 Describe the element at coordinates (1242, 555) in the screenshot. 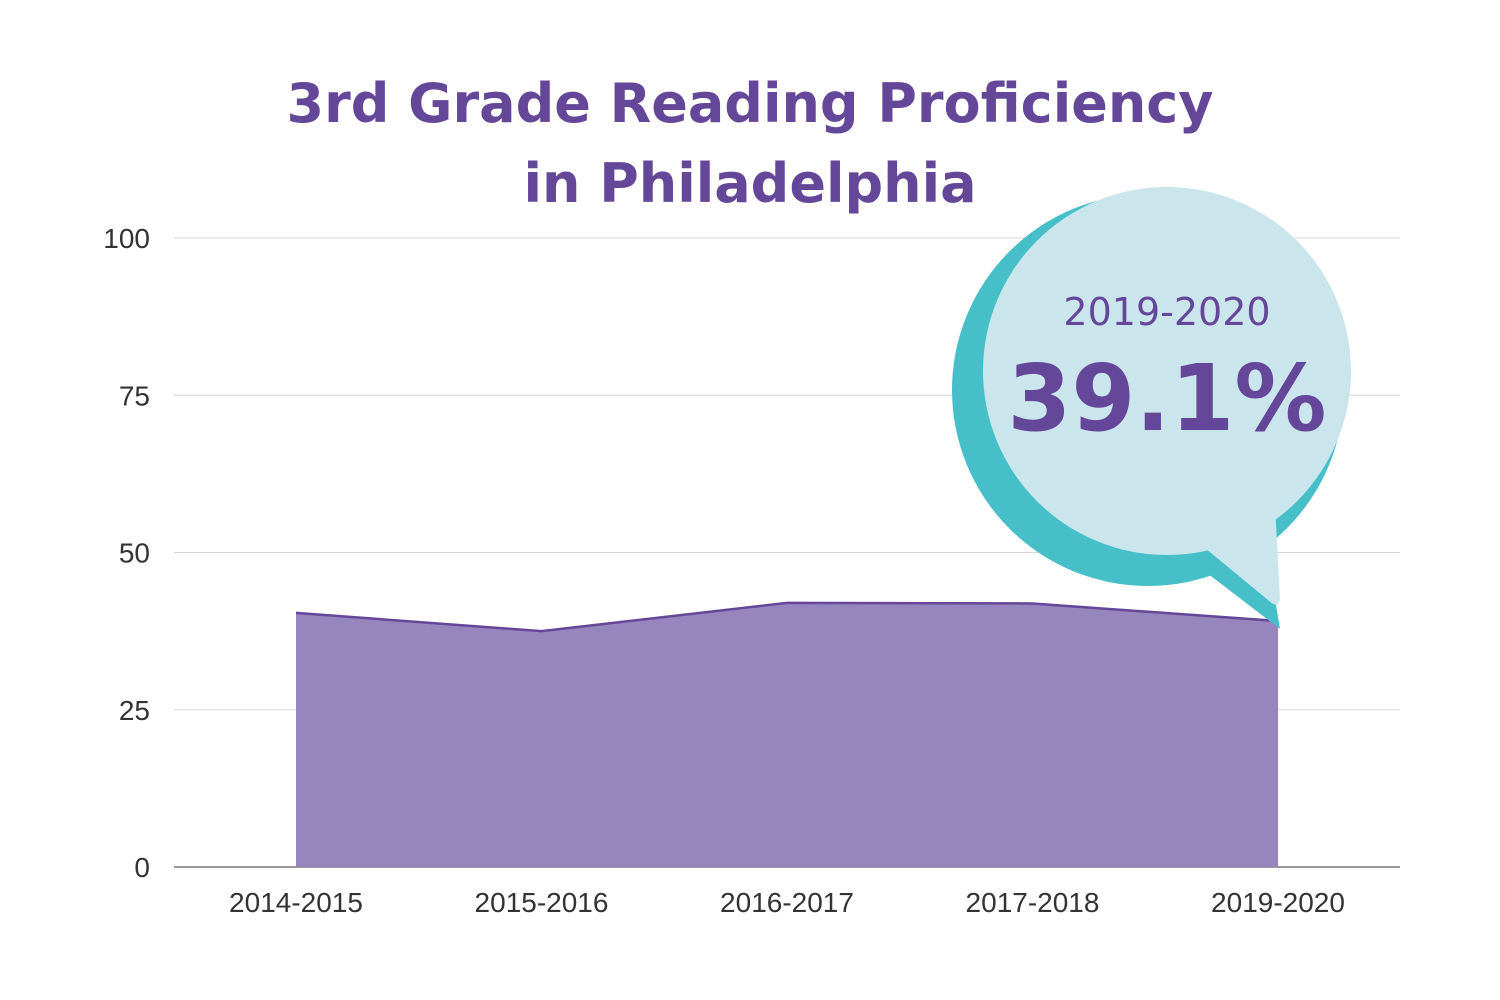

I see `callout-tail` at that location.